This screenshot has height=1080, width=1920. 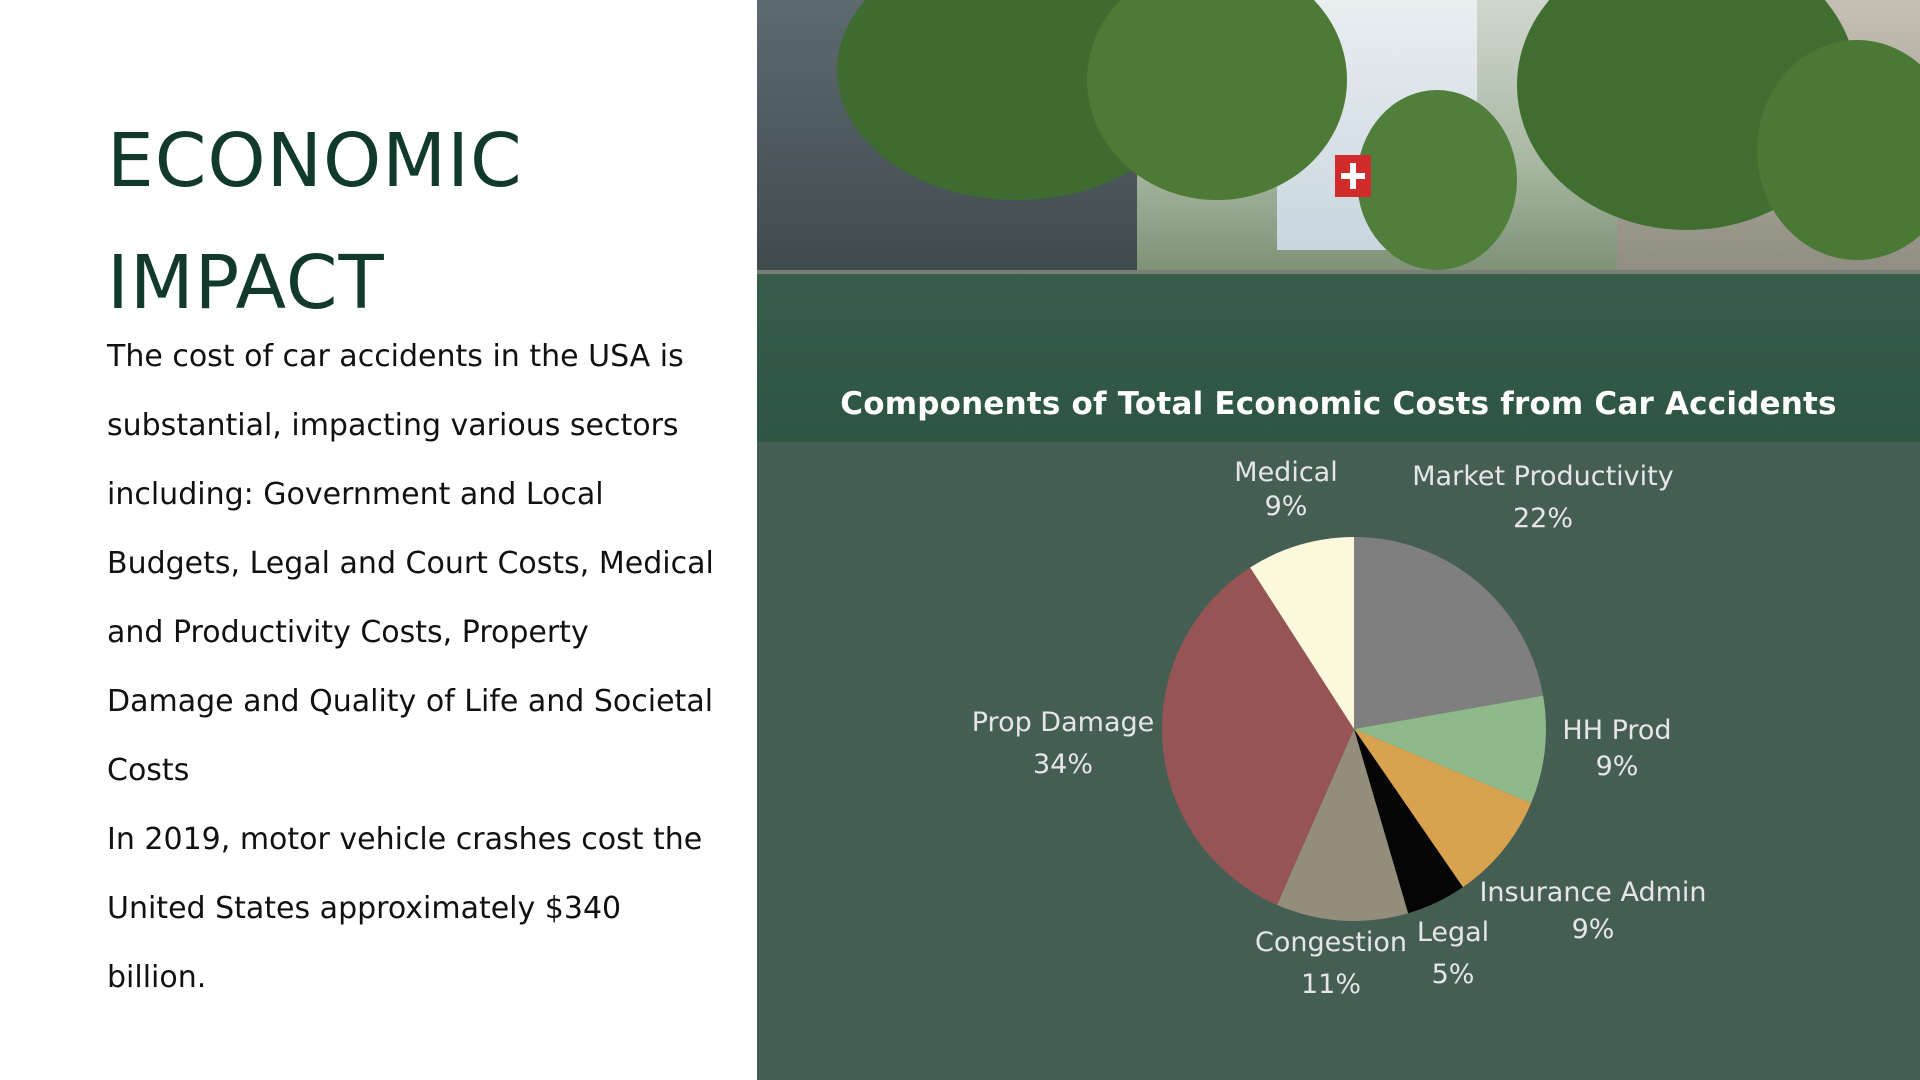 I want to click on pie-label-medical: Medical, so click(x=1286, y=472).